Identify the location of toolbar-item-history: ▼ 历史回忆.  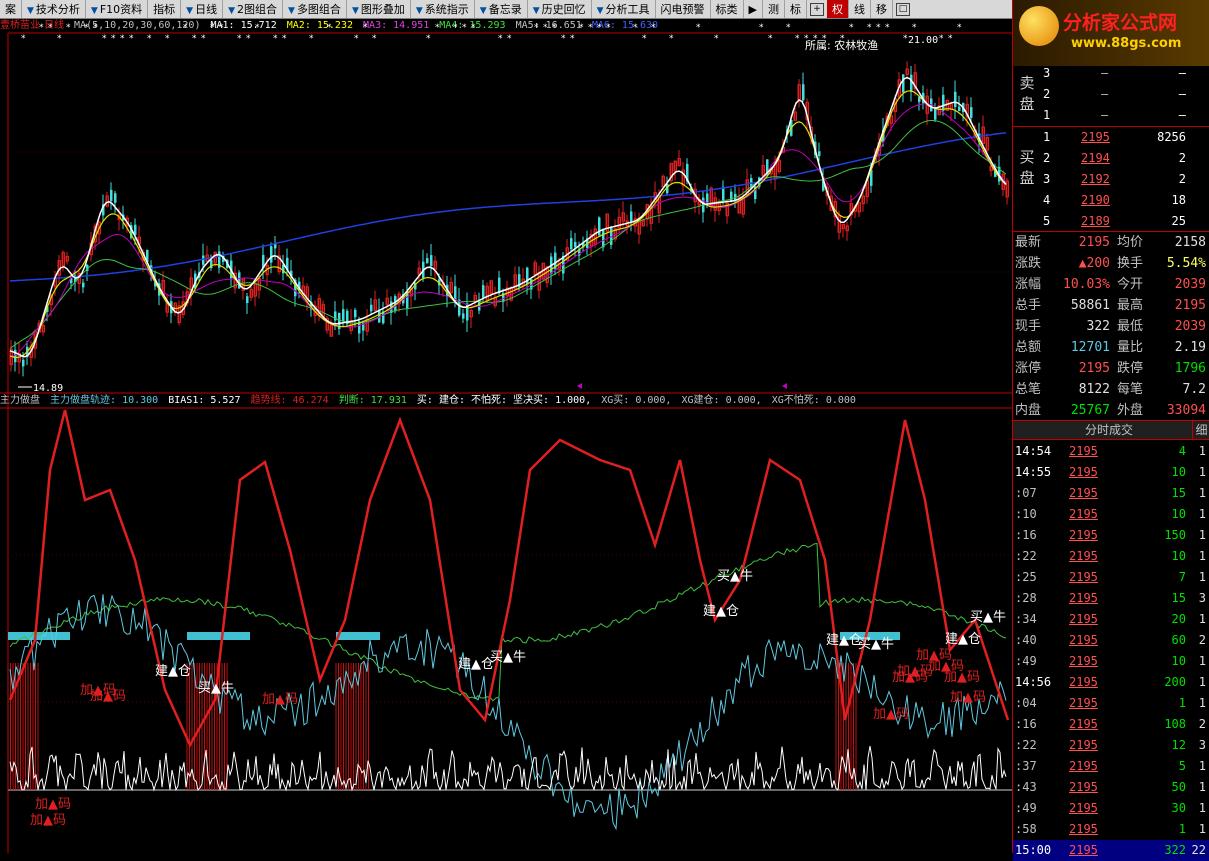
(560, 9).